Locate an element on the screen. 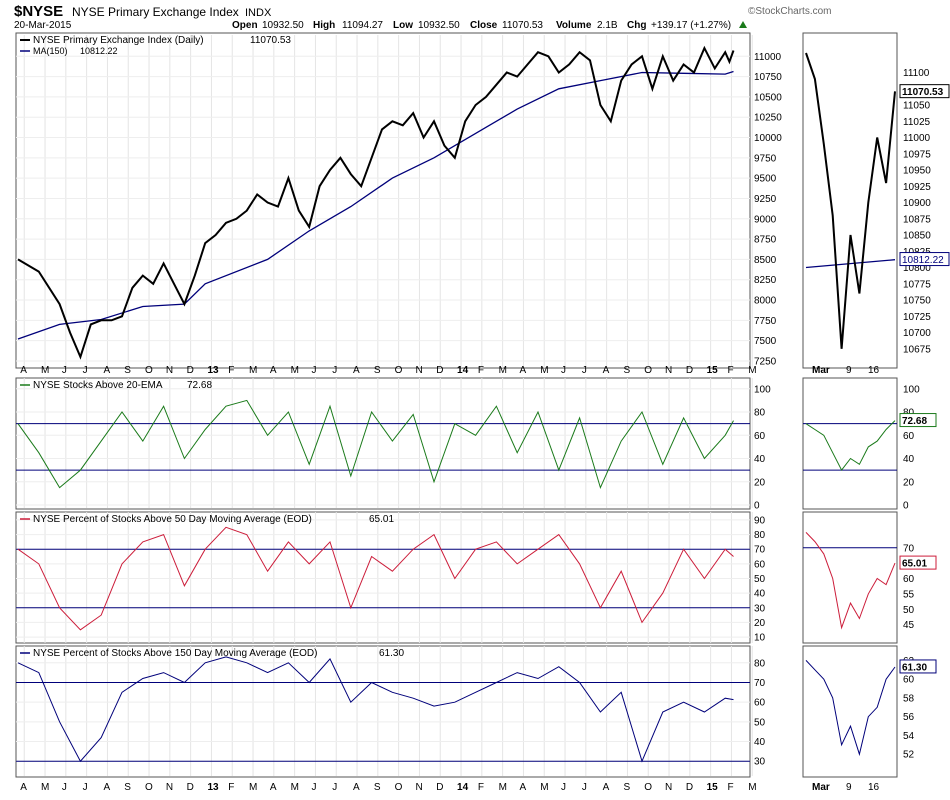  y-tick-label: 10 is located at coordinates (760, 638).